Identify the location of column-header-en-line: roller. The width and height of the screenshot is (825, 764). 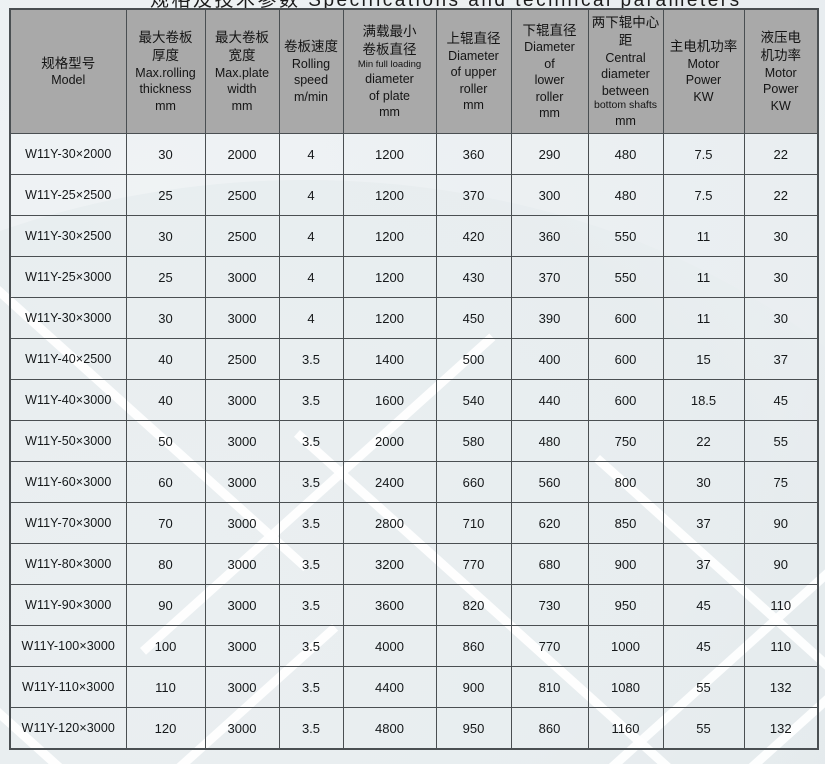
(473, 88).